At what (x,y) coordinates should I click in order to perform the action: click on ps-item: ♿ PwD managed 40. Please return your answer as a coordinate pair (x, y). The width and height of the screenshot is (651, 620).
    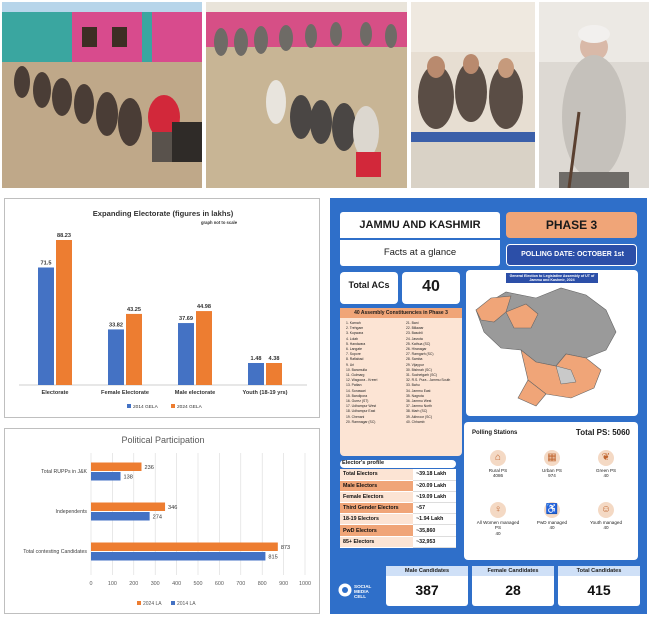
    Looking at the image, I should click on (552, 516).